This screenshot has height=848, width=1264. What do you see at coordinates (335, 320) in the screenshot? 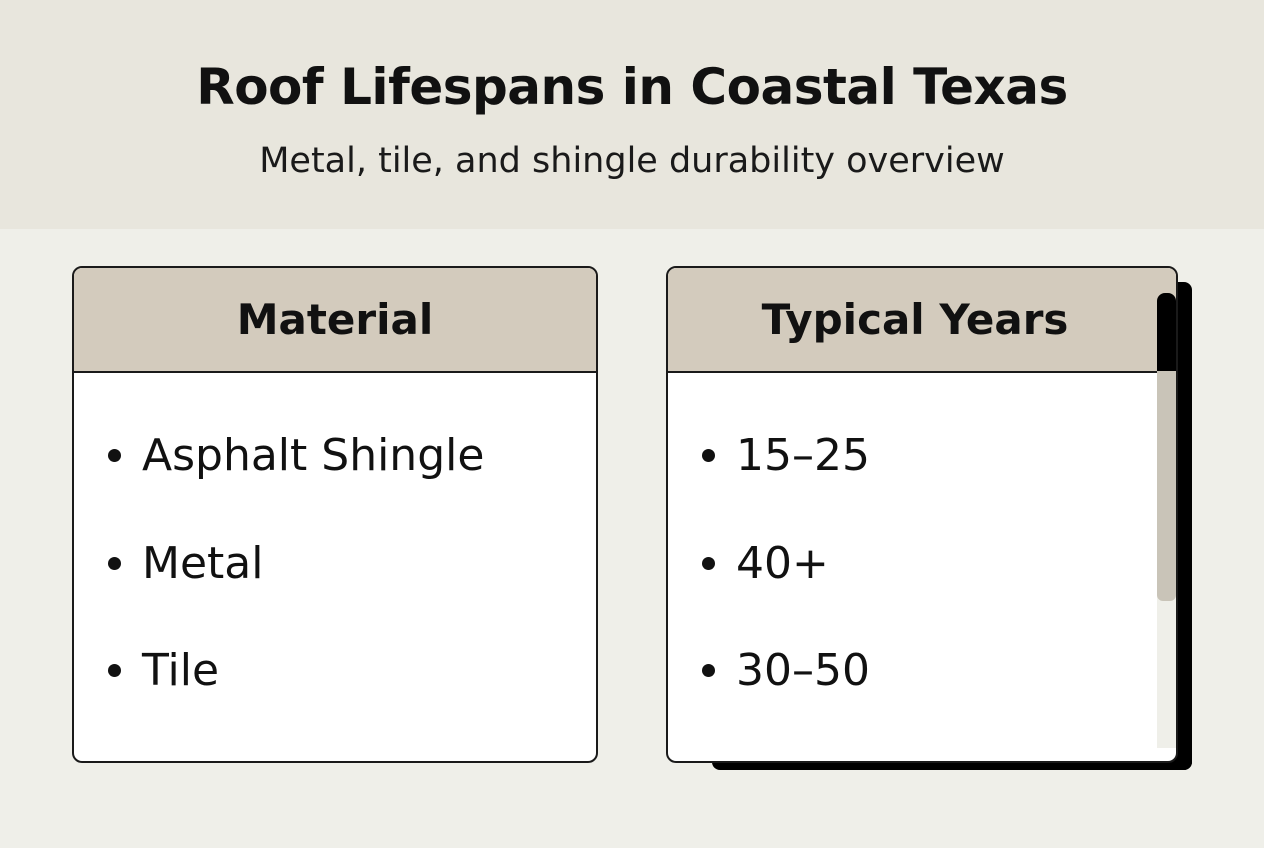
I see `material-card-heading: Material` at bounding box center [335, 320].